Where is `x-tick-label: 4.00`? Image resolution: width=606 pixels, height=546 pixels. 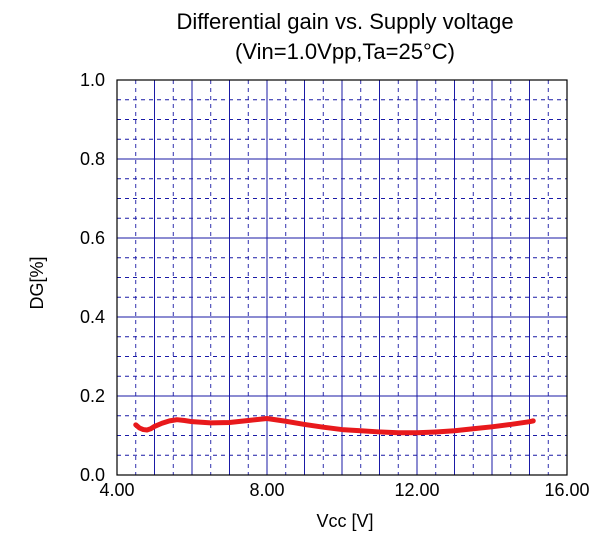 x-tick-label: 4.00 is located at coordinates (116, 490).